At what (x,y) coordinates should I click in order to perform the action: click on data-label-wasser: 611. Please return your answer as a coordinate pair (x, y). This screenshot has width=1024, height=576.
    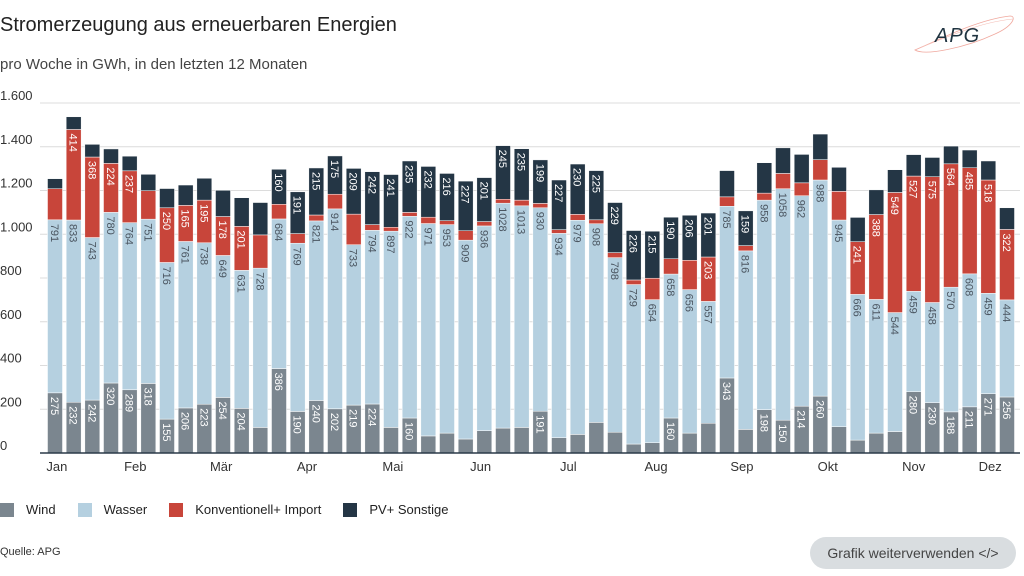
    Looking at the image, I should click on (875, 312).